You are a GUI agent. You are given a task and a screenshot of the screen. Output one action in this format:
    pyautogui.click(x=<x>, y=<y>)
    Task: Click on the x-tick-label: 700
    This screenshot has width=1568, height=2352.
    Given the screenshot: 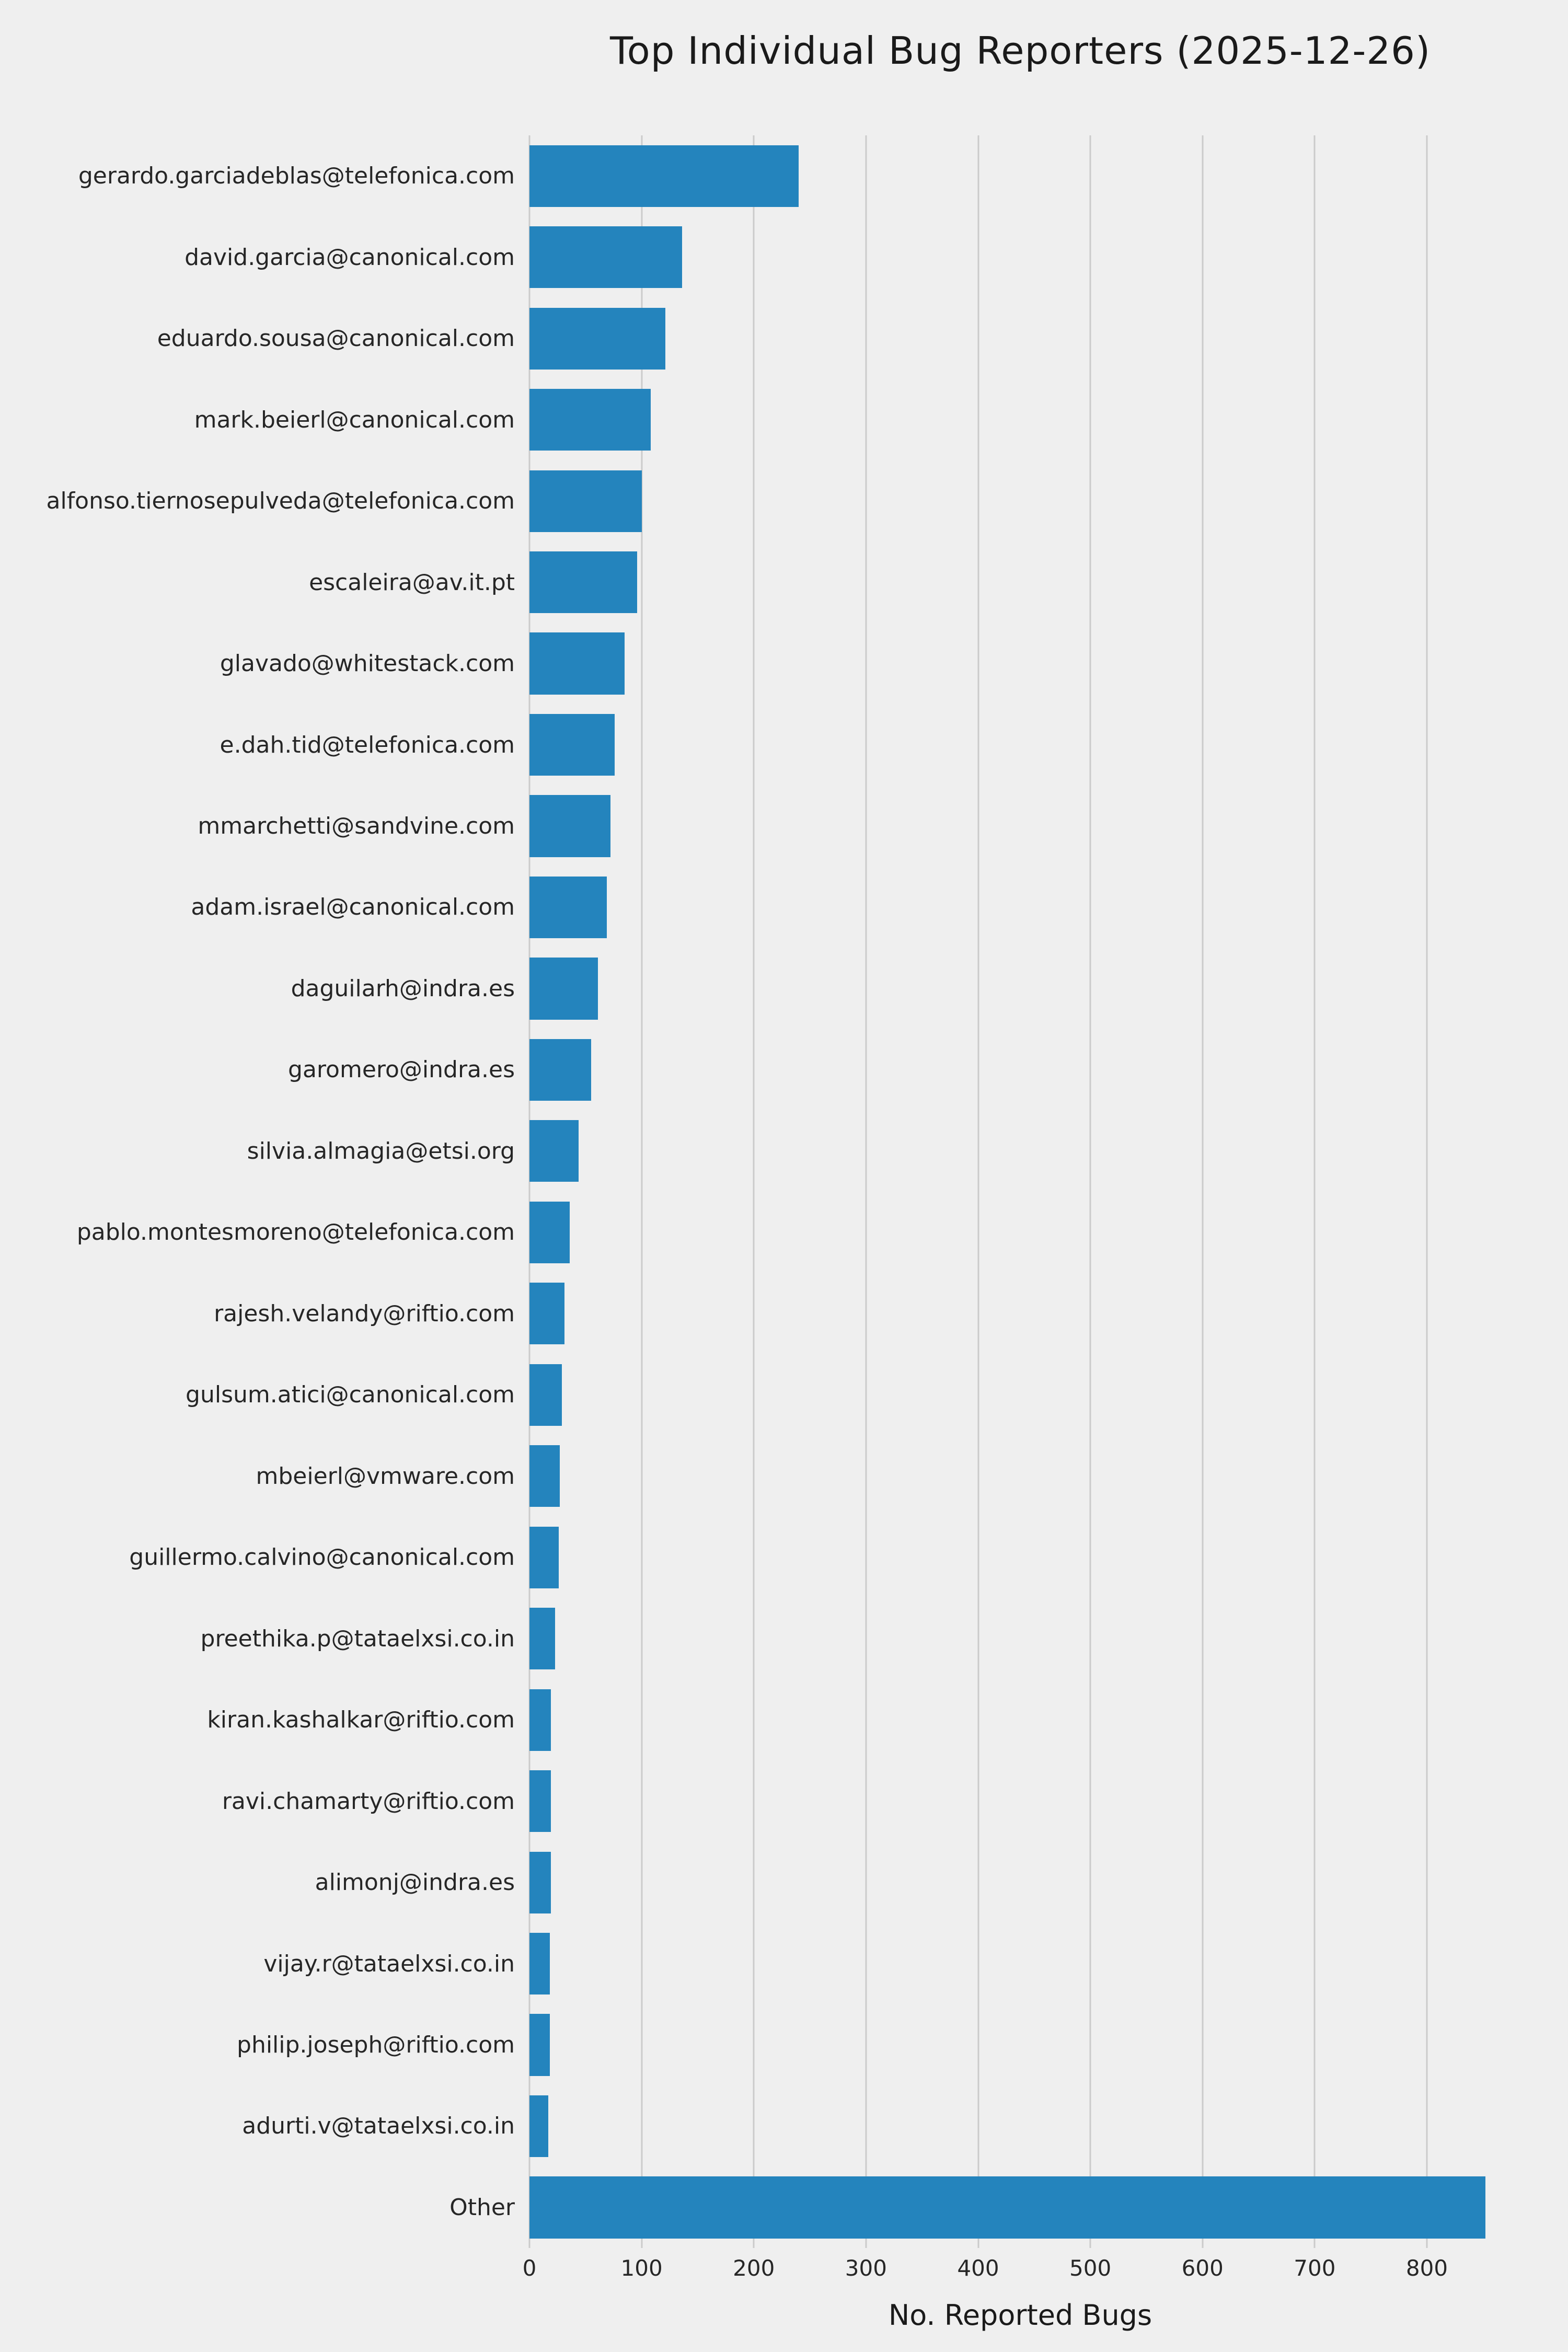 What is the action you would take?
    pyautogui.click(x=1315, y=2268)
    